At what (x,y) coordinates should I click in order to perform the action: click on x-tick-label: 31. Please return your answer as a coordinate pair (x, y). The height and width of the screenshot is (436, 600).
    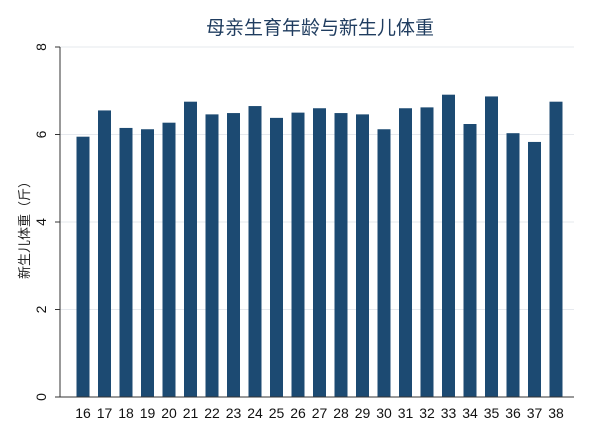
    Looking at the image, I should click on (406, 413).